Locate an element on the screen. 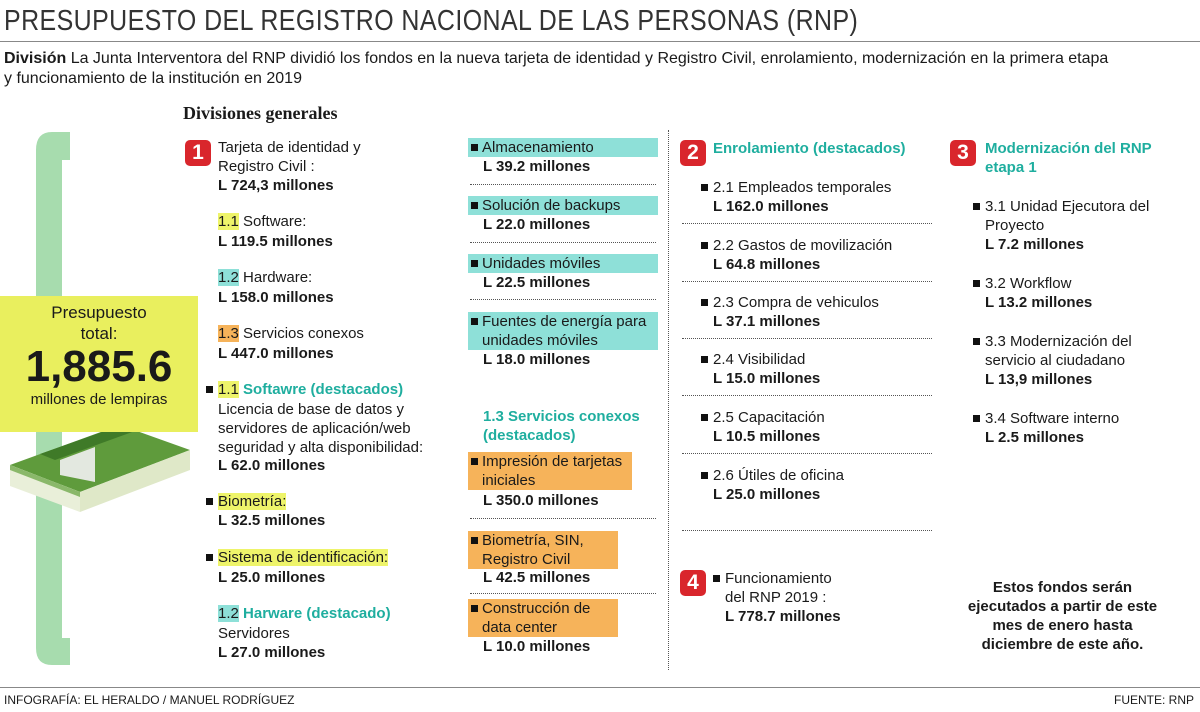 The image size is (1200, 712). amount: L 13.2 millones is located at coordinates (1039, 302).